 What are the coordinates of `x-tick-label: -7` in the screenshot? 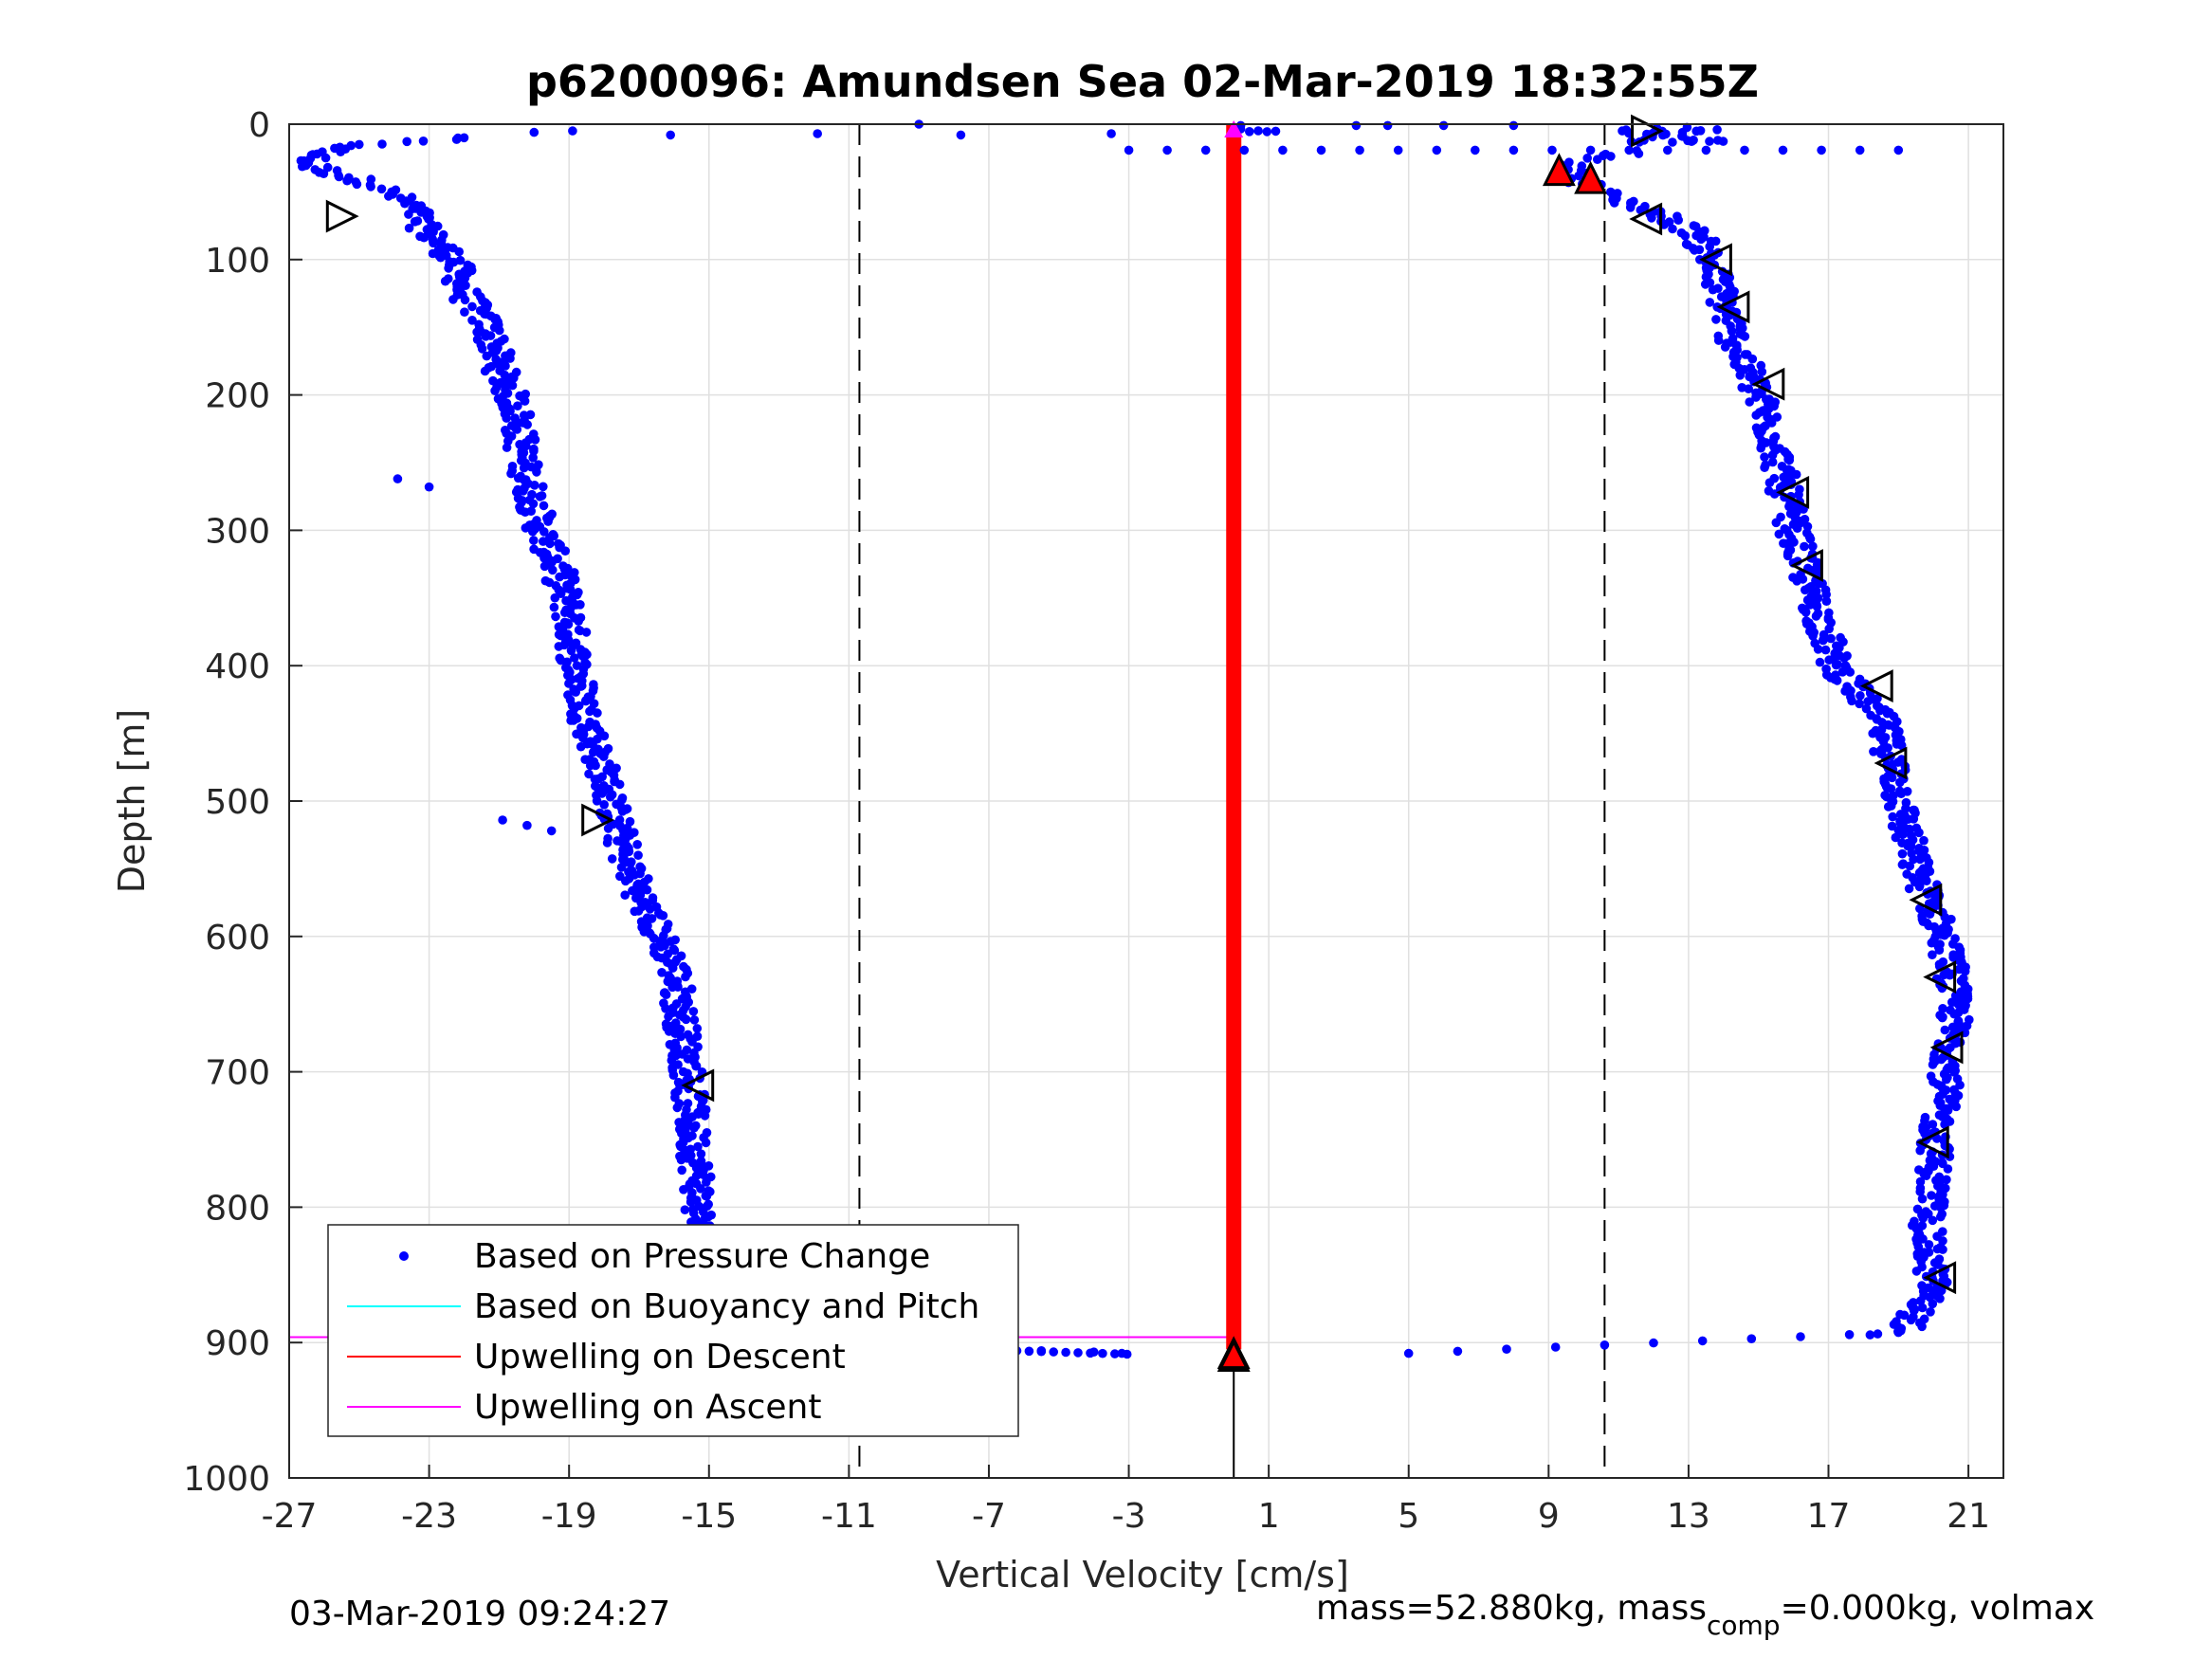 It's located at (989, 1516).